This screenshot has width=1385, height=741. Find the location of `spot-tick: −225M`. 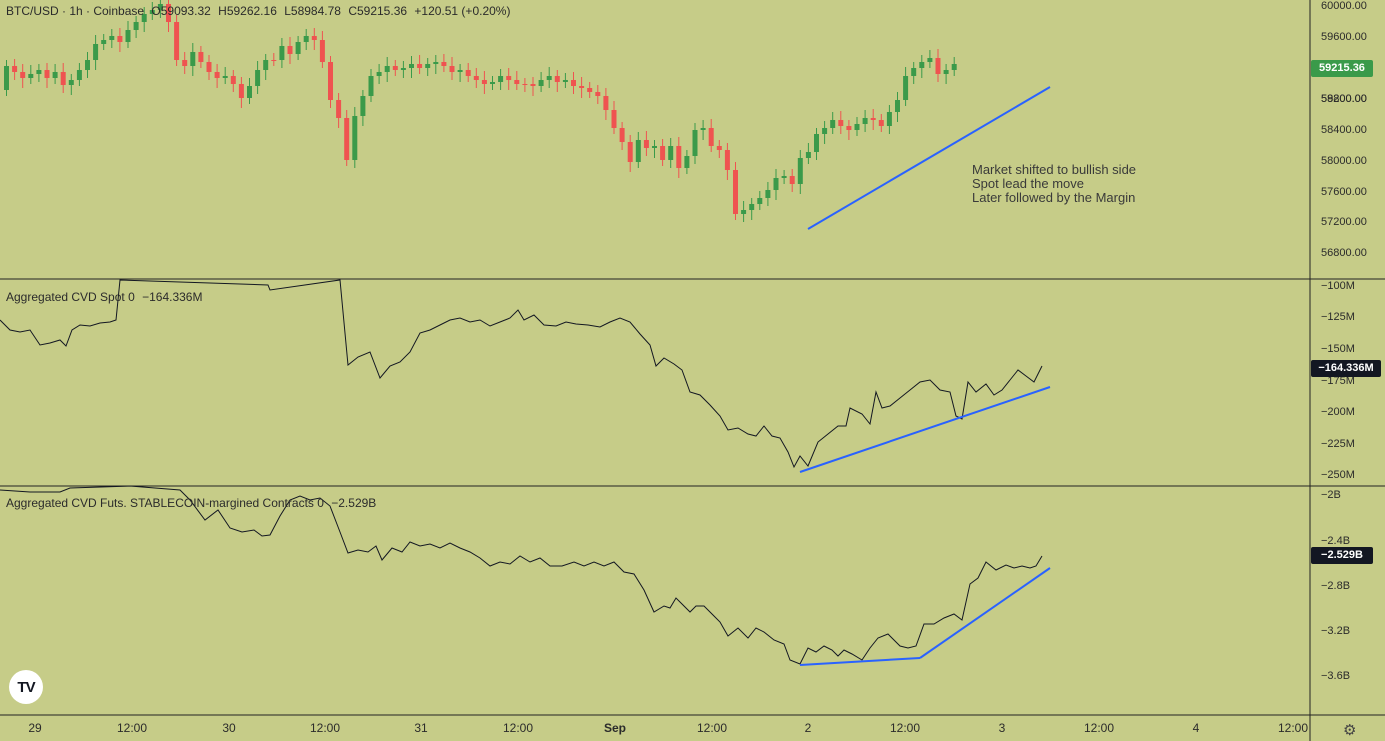

spot-tick: −225M is located at coordinates (1338, 444).